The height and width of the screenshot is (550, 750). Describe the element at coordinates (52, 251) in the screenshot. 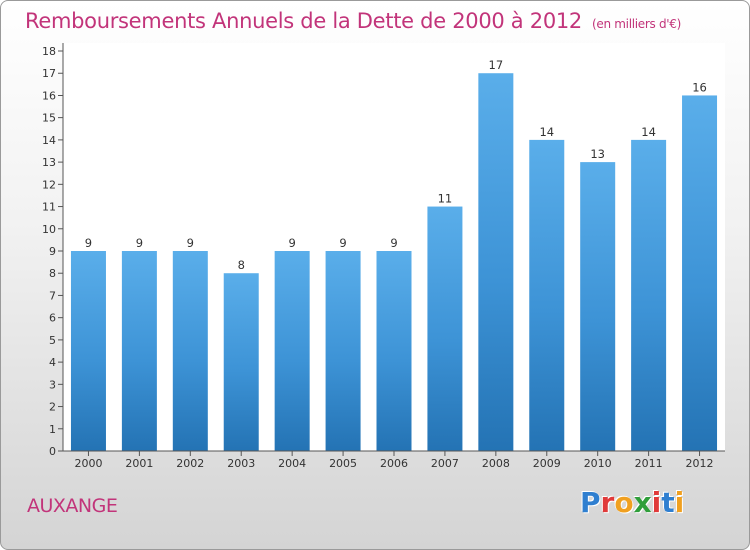

I see `y-tick-label: 9` at that location.